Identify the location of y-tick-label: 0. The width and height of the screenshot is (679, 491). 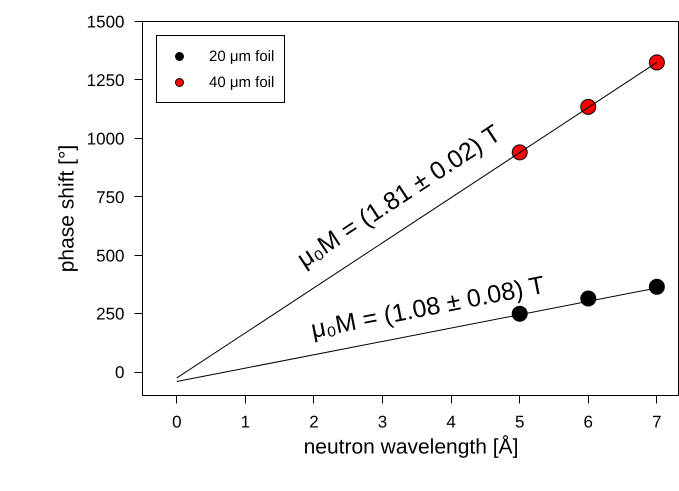
(120, 372).